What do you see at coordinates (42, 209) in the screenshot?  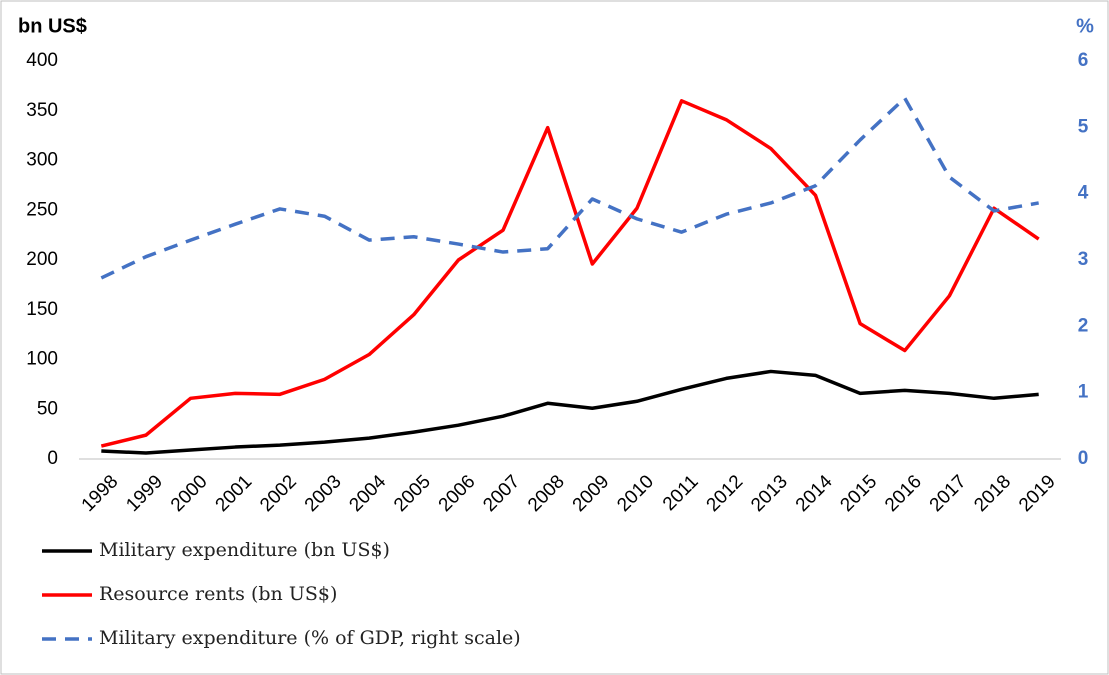 I see `y-tick-label: 250` at bounding box center [42, 209].